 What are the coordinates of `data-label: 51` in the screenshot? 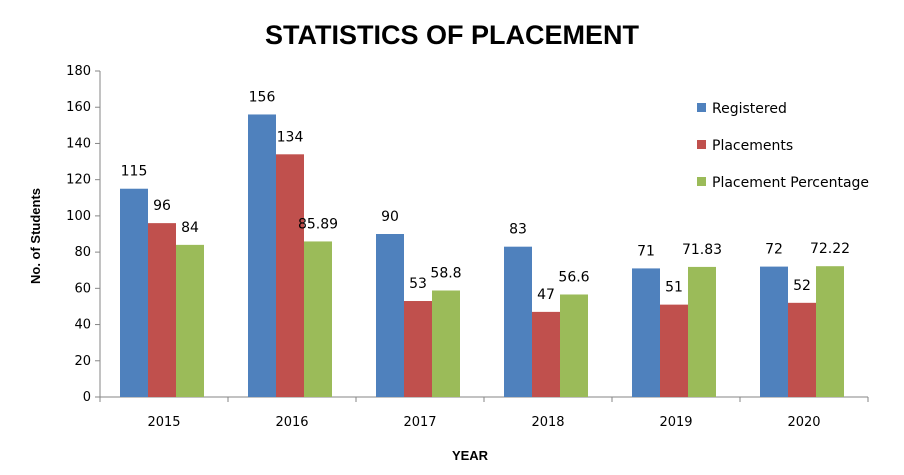 It's located at (674, 288).